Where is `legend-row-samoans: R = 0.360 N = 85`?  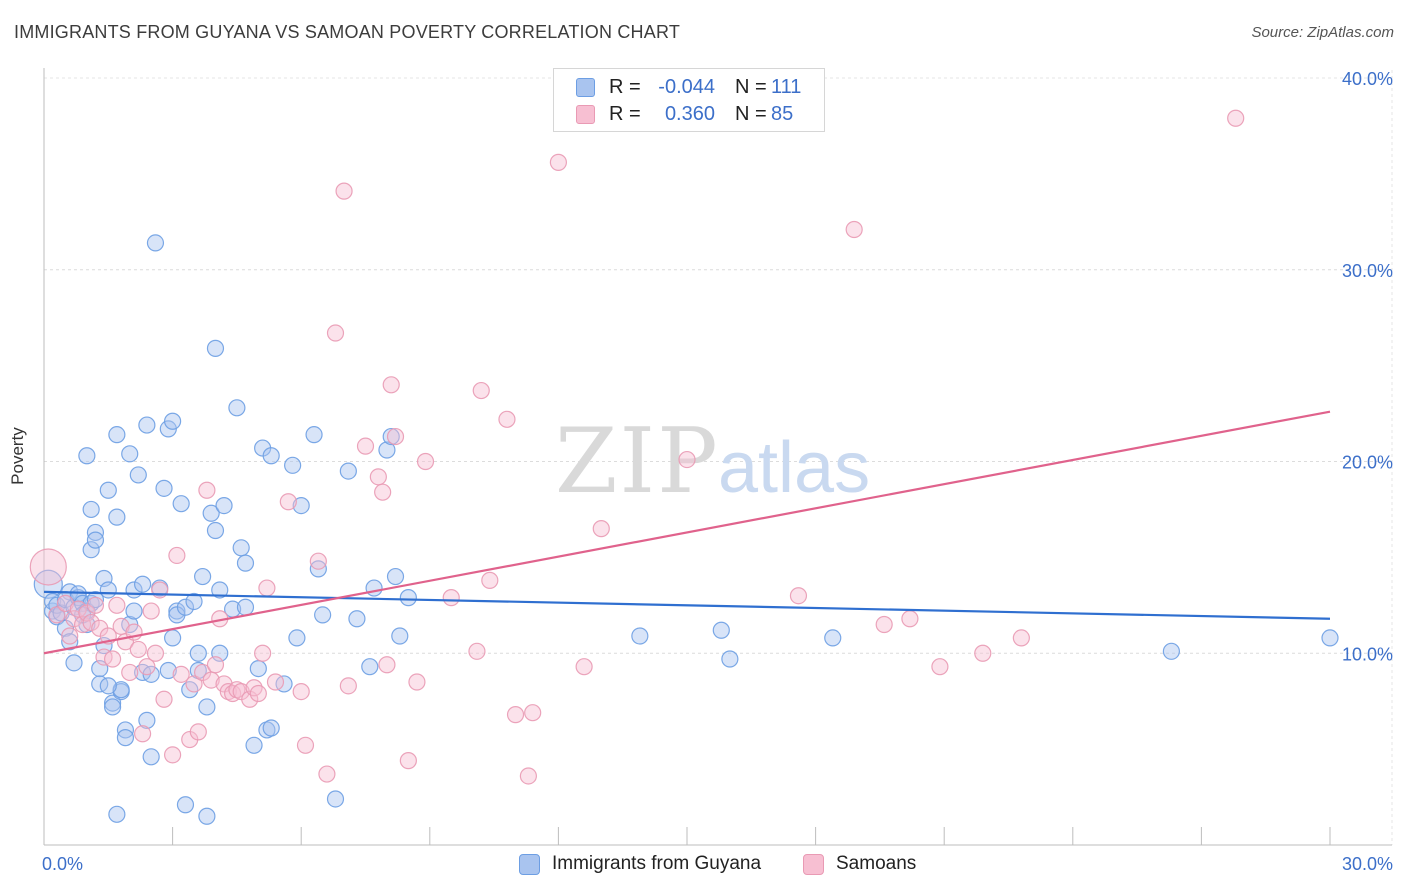 legend-row-samoans: R = 0.360 N = 85 is located at coordinates (684, 114).